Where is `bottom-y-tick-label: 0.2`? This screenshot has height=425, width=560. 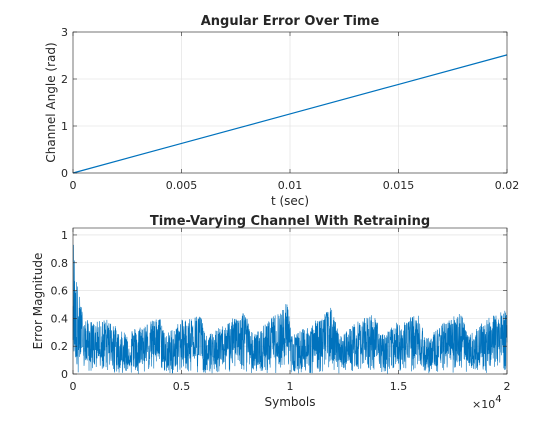 bottom-y-tick-label: 0.2 is located at coordinates (60, 346).